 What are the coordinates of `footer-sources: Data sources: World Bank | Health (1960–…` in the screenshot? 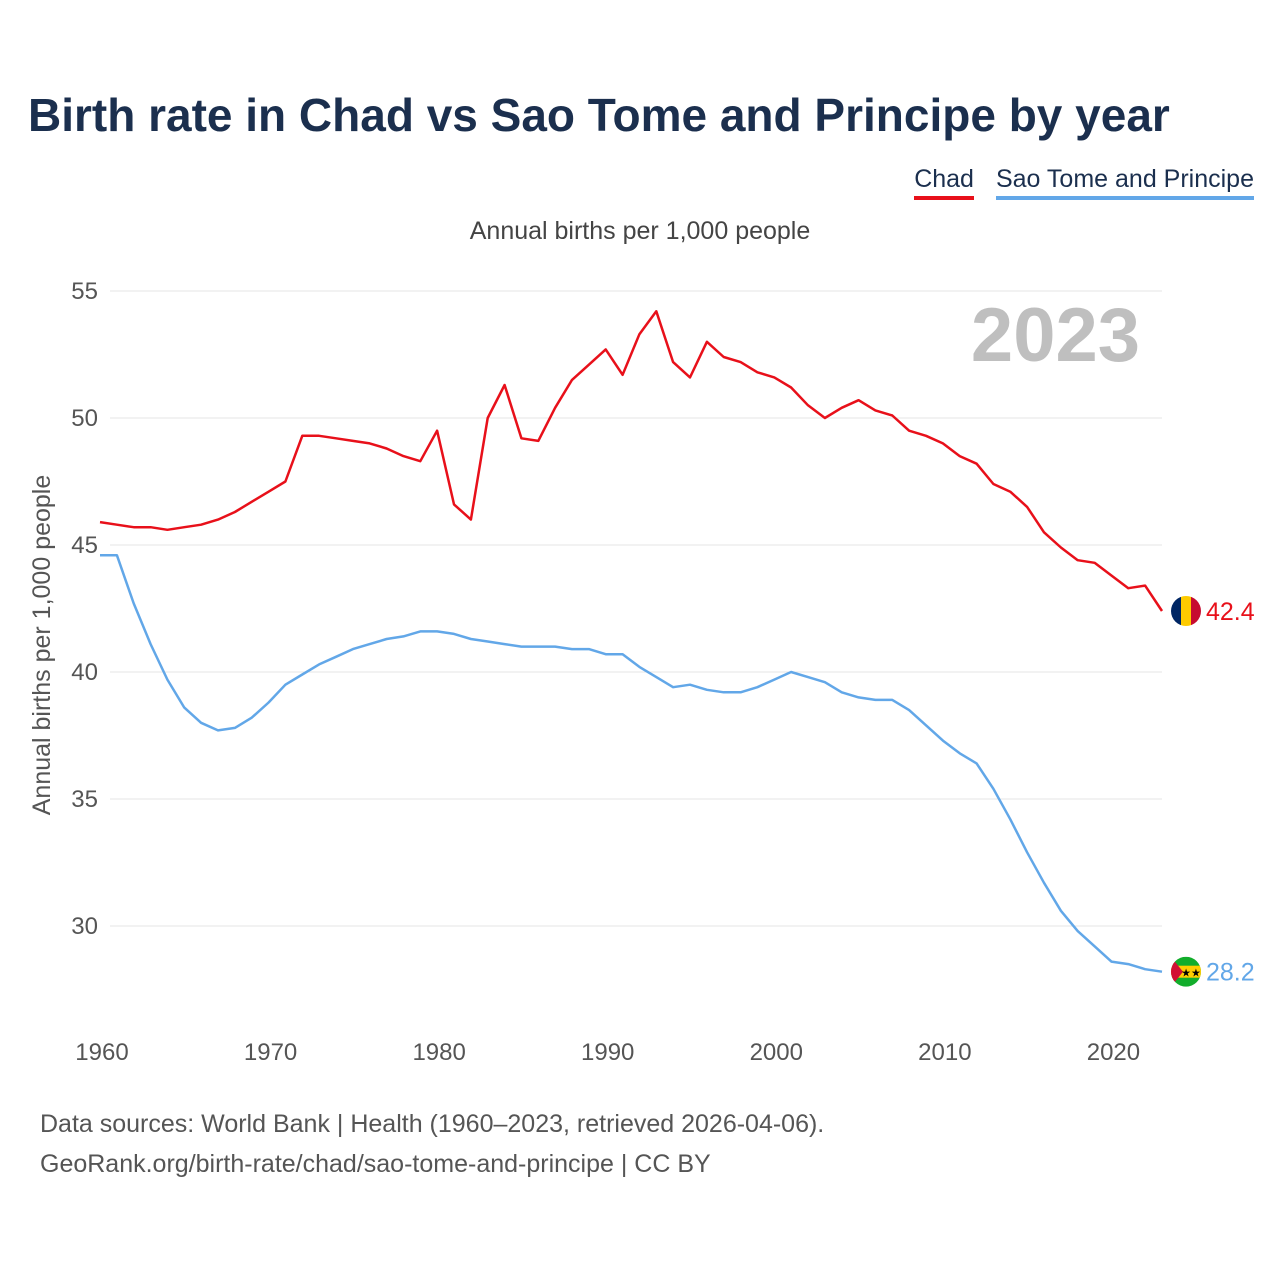 It's located at (432, 1124).